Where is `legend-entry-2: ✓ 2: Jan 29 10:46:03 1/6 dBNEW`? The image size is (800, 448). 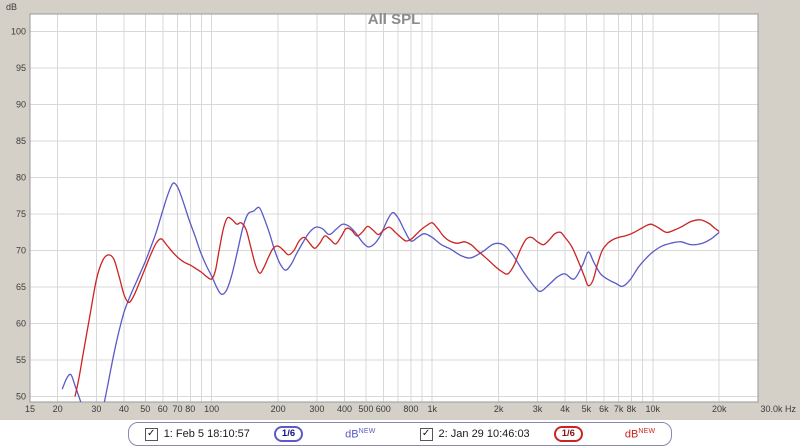 legend-entry-2: ✓ 2: Jan 29 10:46:03 1/6 dBNEW is located at coordinates (537, 434).